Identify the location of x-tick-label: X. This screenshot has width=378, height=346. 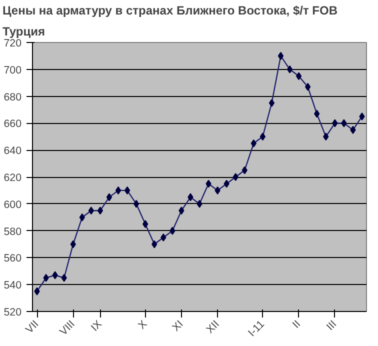
(143, 325).